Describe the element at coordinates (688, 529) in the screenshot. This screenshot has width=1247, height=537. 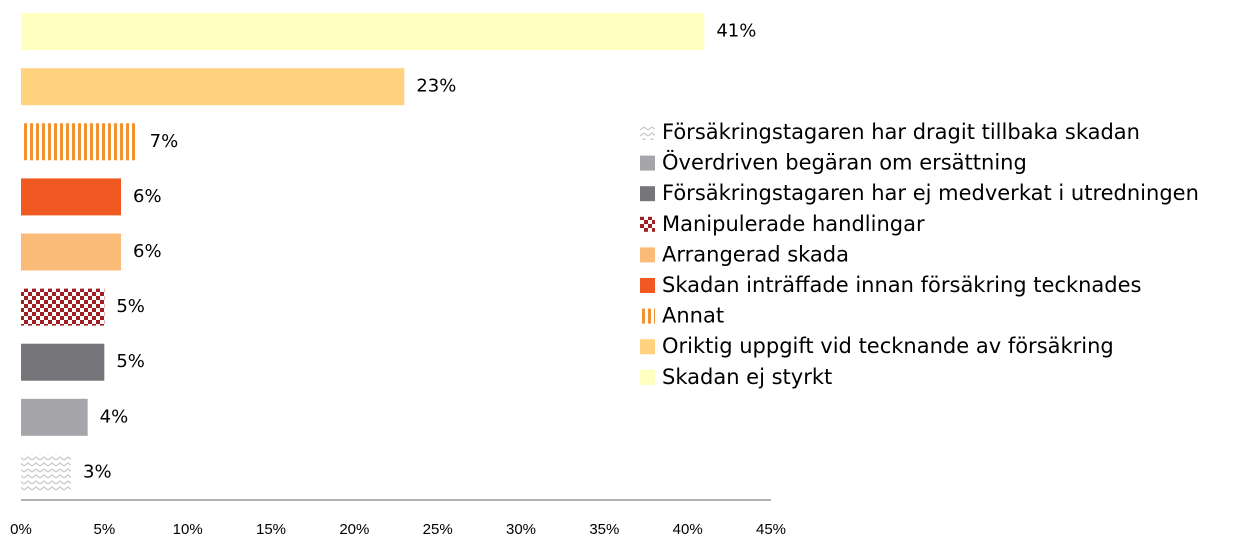
I see `x-tick-label: 40%` at that location.